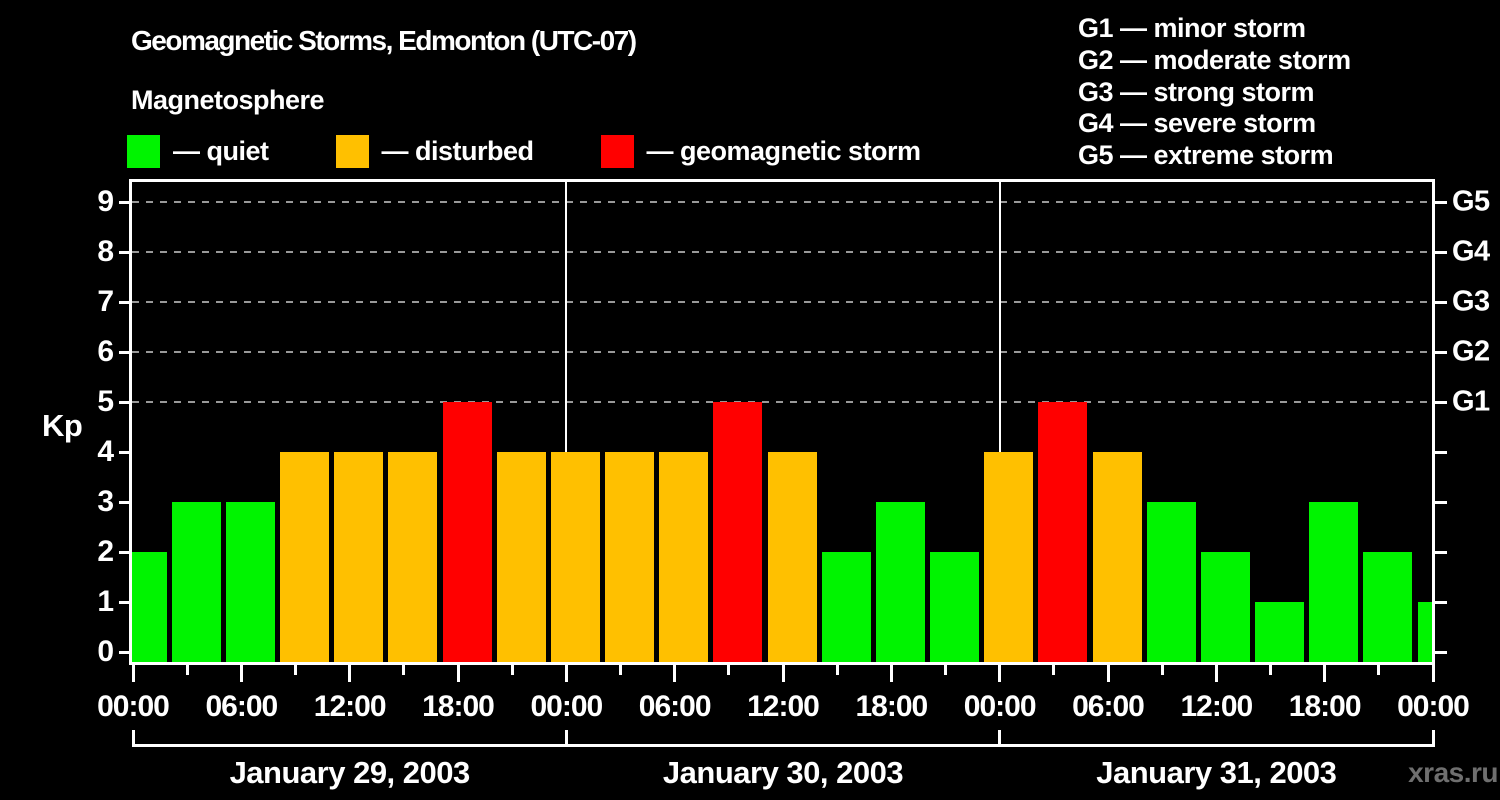  What do you see at coordinates (228, 100) in the screenshot?
I see `chart-subtitle: Magnetosphere` at bounding box center [228, 100].